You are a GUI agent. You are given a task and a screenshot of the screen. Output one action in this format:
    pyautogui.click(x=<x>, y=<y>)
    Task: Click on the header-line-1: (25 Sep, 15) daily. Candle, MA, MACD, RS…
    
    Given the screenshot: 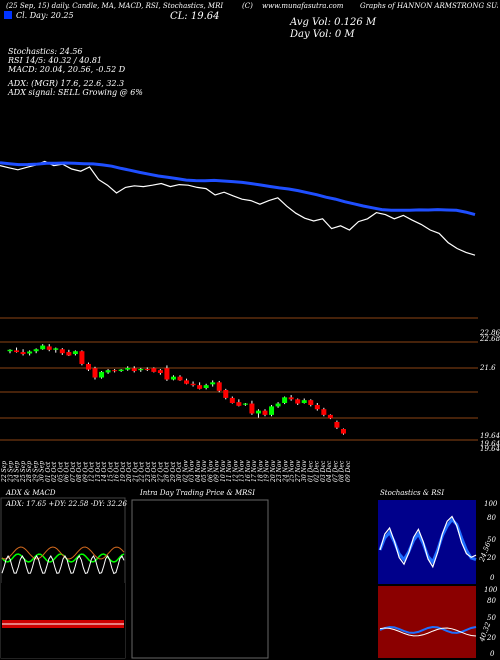 What is the action you would take?
    pyautogui.click(x=115, y=6)
    